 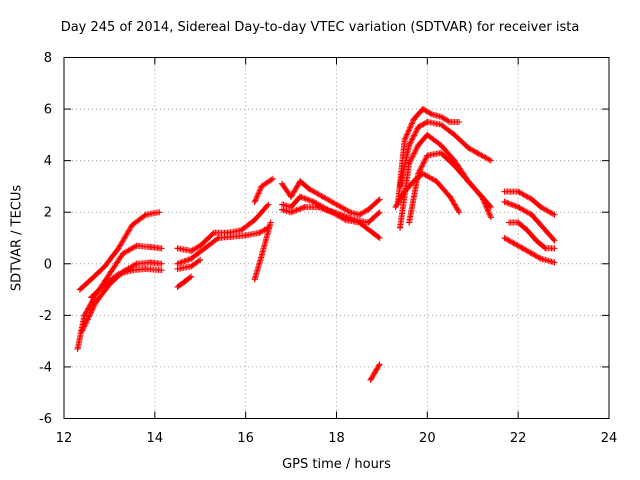 What do you see at coordinates (518, 438) in the screenshot?
I see `x-tick-label: 22` at bounding box center [518, 438].